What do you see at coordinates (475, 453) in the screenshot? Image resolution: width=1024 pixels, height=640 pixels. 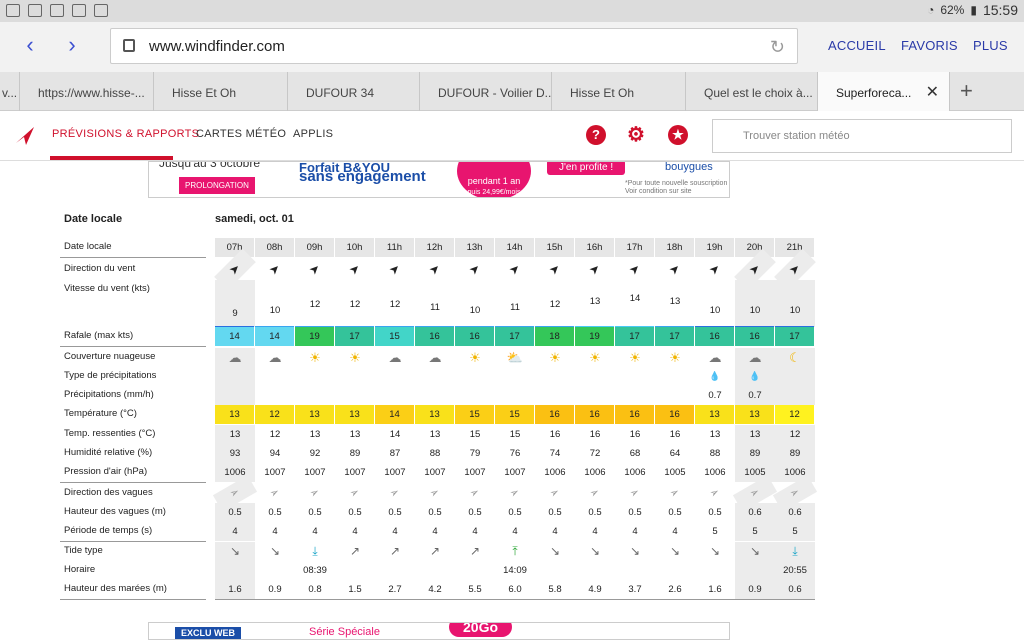 I see `humidity-cell: 79` at bounding box center [475, 453].